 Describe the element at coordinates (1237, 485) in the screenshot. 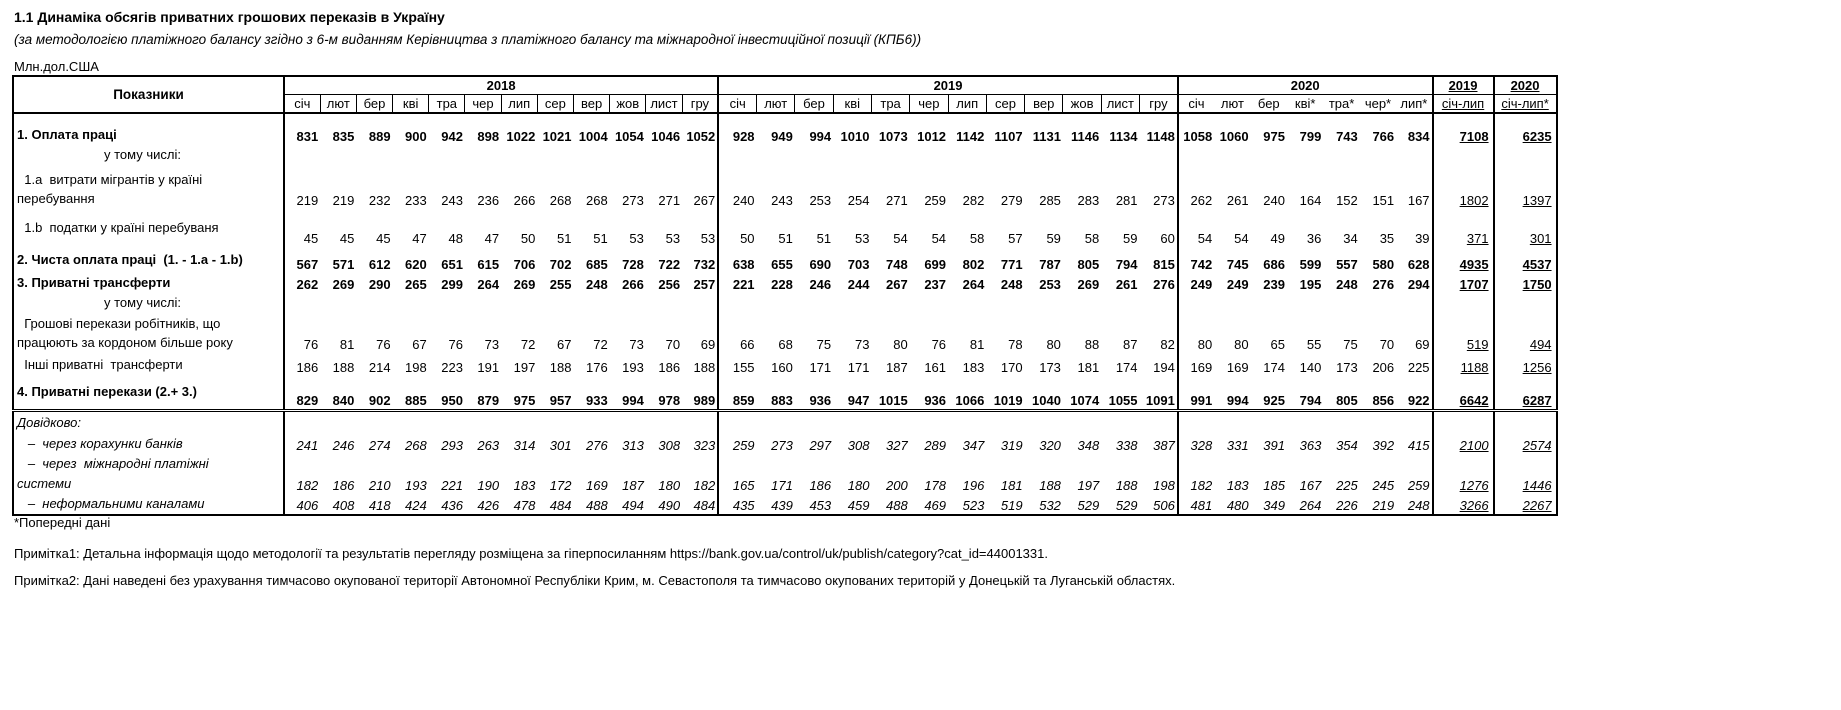

I see `value-cell: 183` at that location.